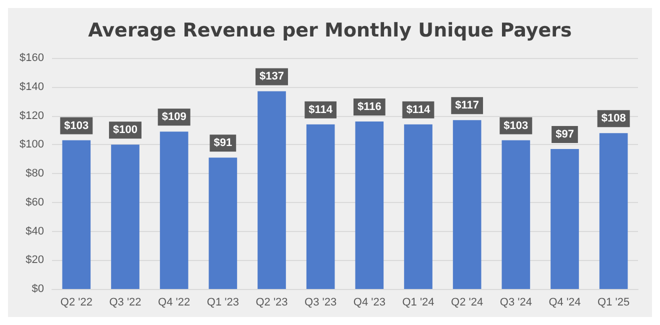 The image size is (660, 325). I want to click on data-label: $137, so click(272, 76).